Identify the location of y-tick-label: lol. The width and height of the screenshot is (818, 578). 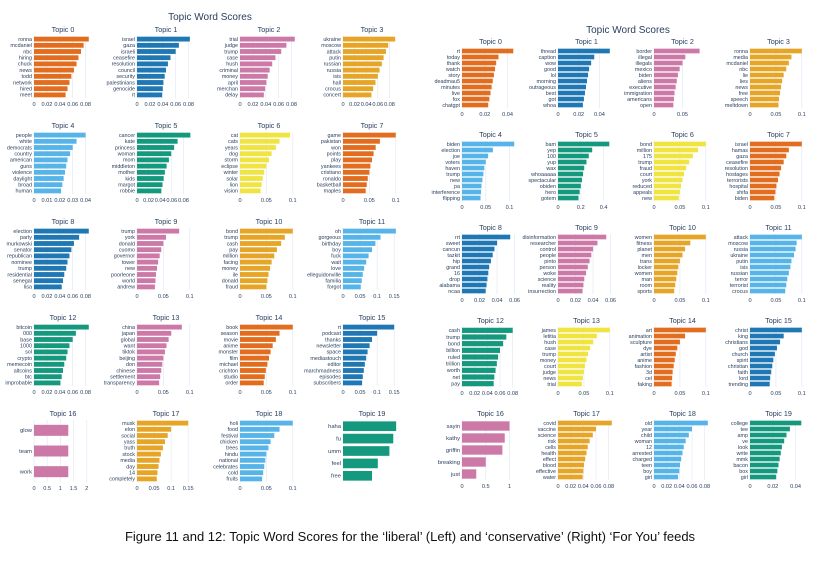
(553, 76).